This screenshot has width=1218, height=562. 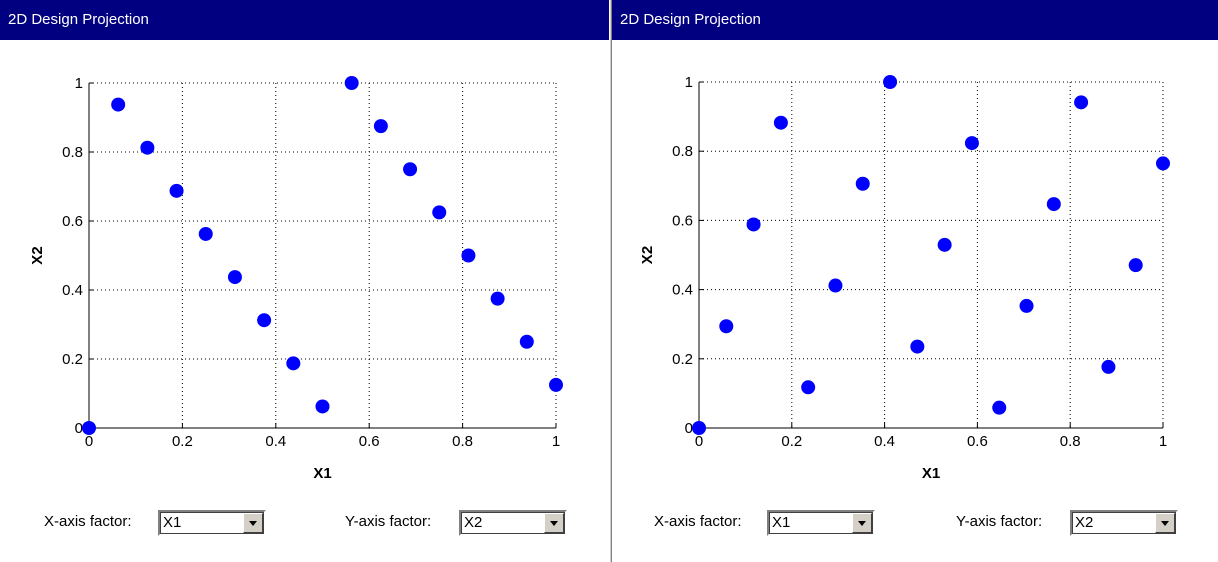 What do you see at coordinates (610, 281) in the screenshot?
I see `panel-divider` at bounding box center [610, 281].